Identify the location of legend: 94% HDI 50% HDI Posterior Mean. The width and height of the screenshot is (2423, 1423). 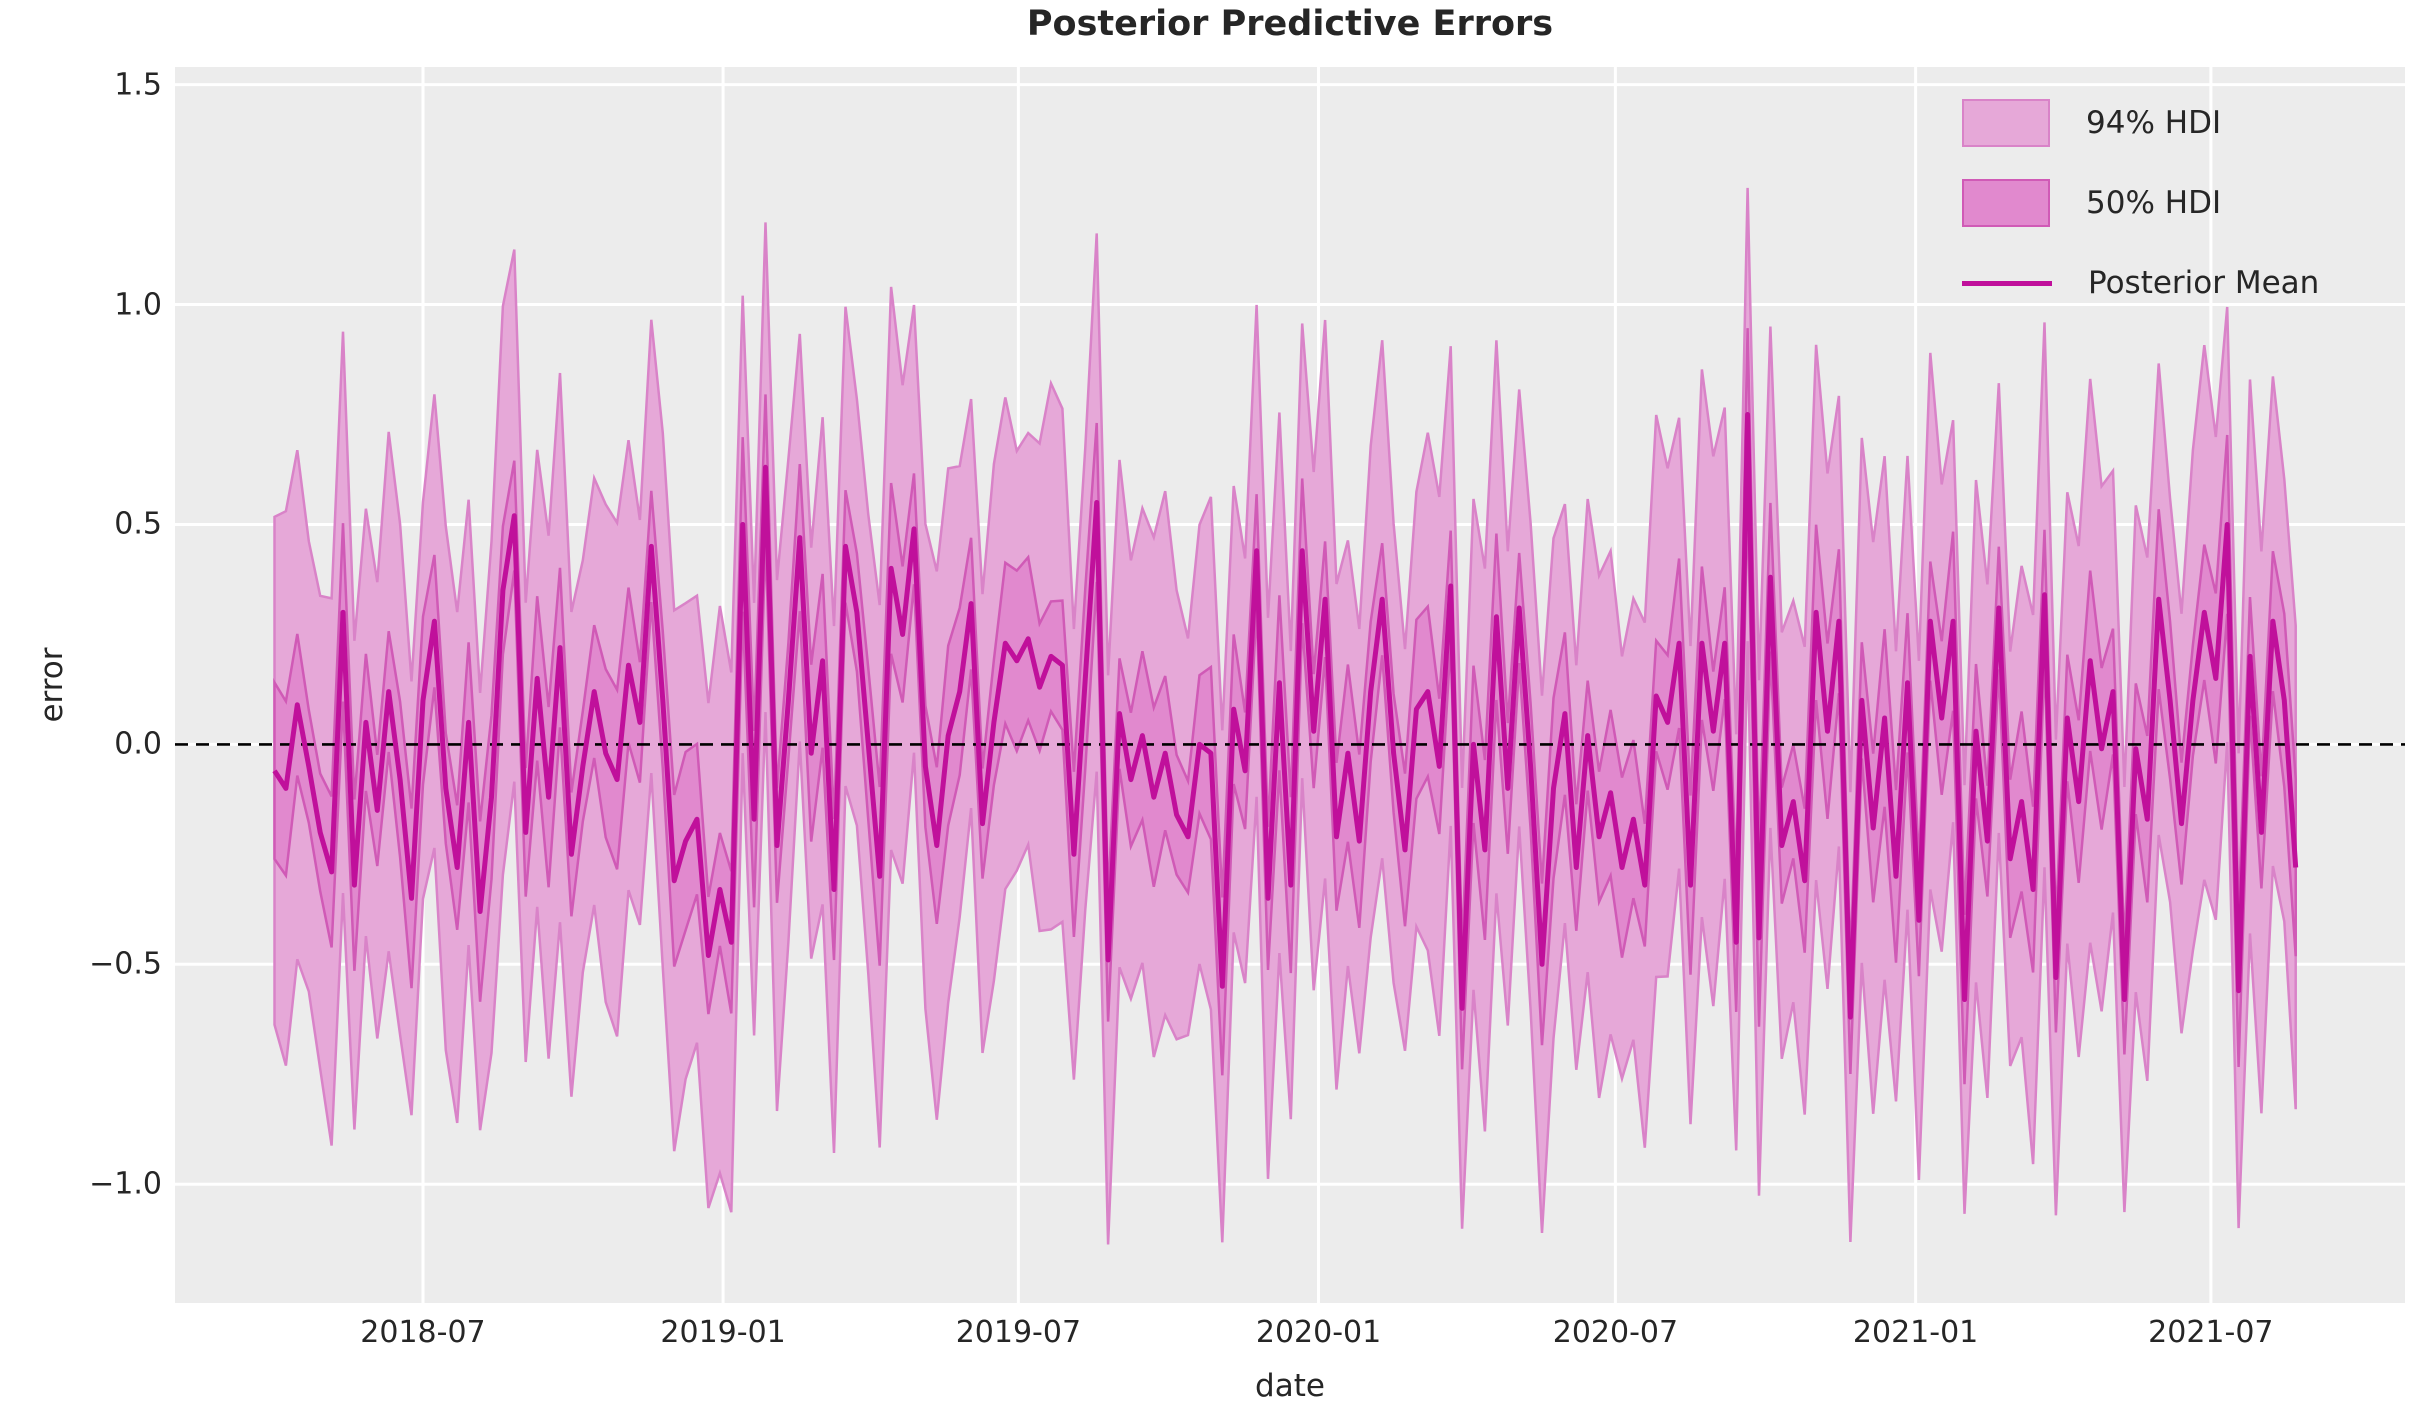
(2140, 203).